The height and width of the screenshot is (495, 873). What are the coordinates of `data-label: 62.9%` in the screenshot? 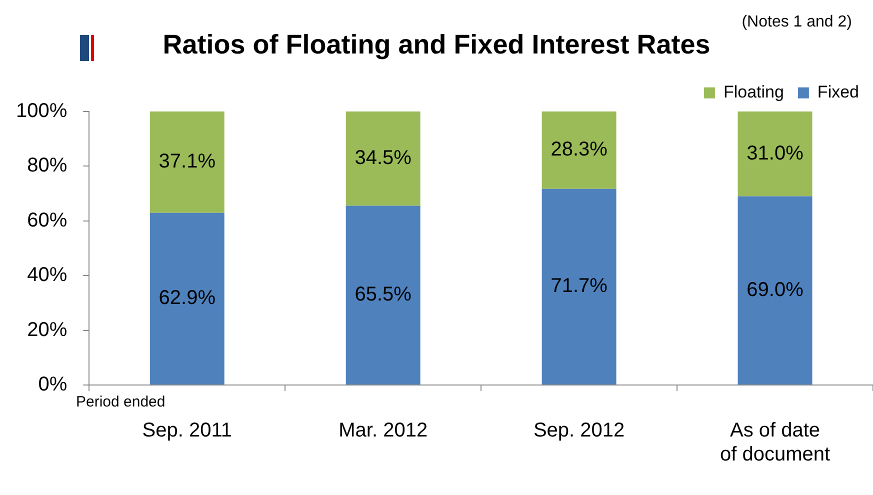 It's located at (187, 298).